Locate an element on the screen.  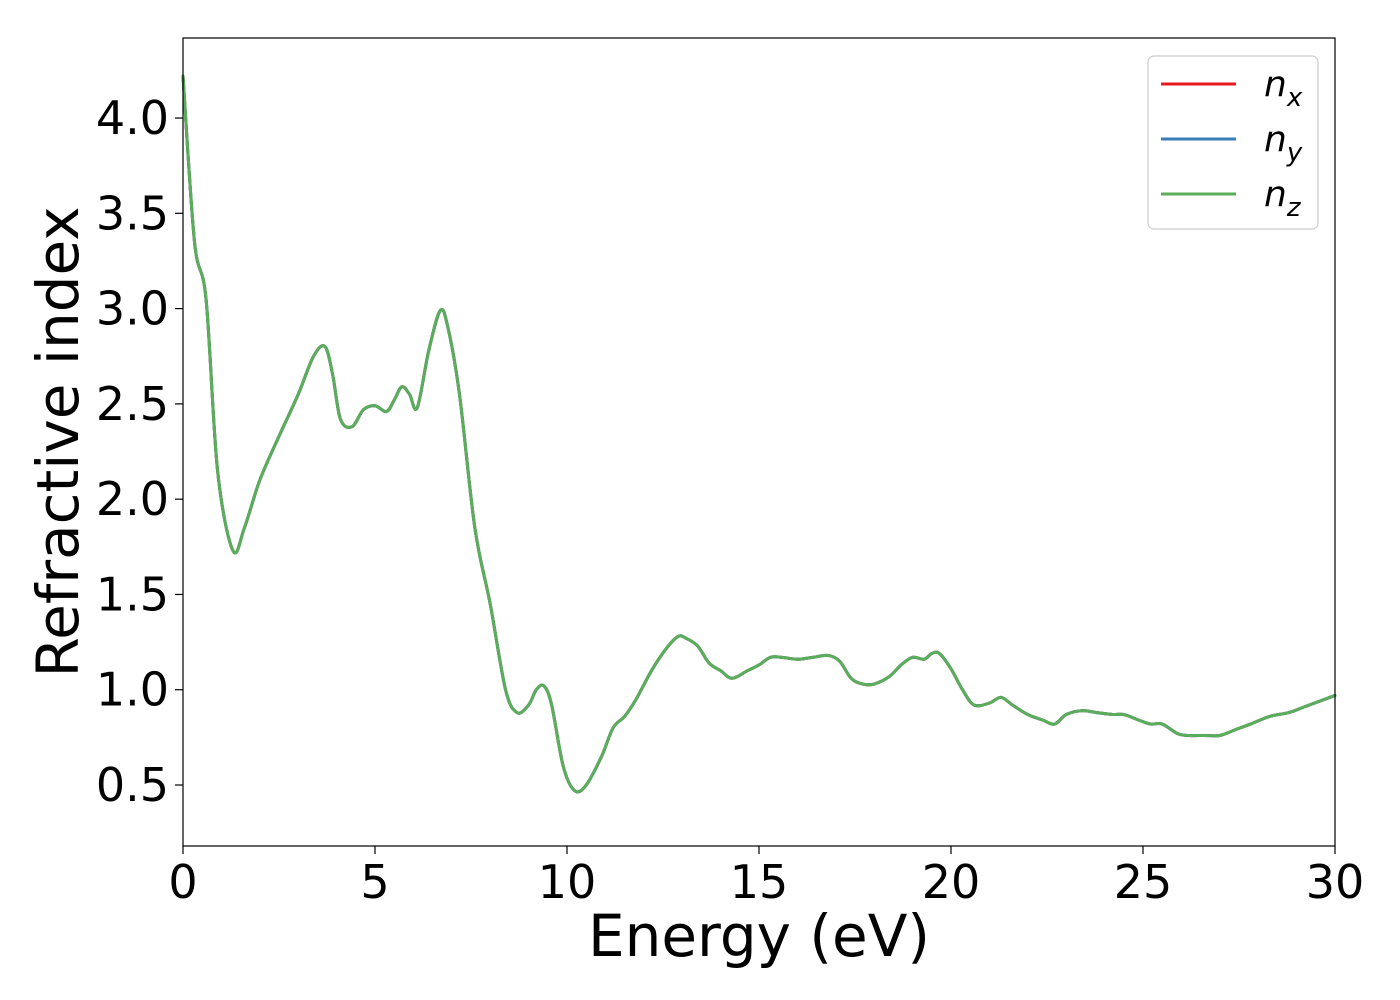
y-tick-label: 0.5 is located at coordinates (132, 785).